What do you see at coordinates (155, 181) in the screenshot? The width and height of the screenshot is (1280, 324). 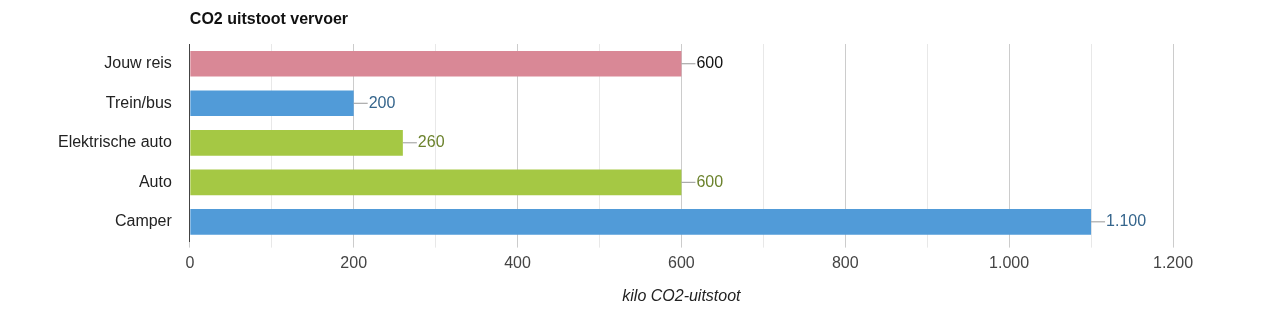 I see `y-tick-label: Auto` at bounding box center [155, 181].